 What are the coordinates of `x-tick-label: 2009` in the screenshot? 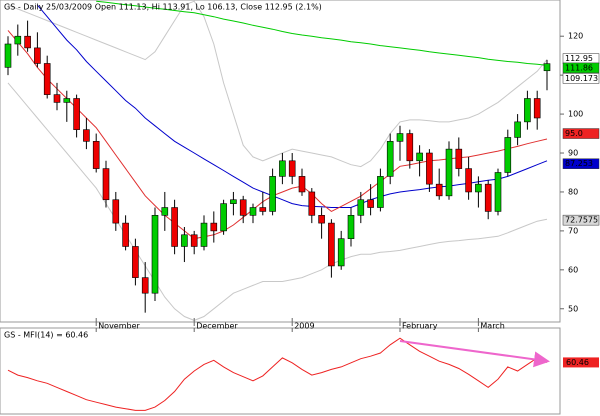 It's located at (304, 326).